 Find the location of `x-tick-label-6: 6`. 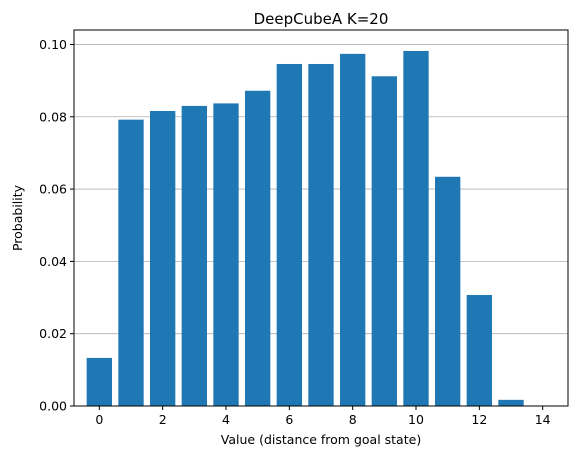

x-tick-label-6: 6 is located at coordinates (289, 419).